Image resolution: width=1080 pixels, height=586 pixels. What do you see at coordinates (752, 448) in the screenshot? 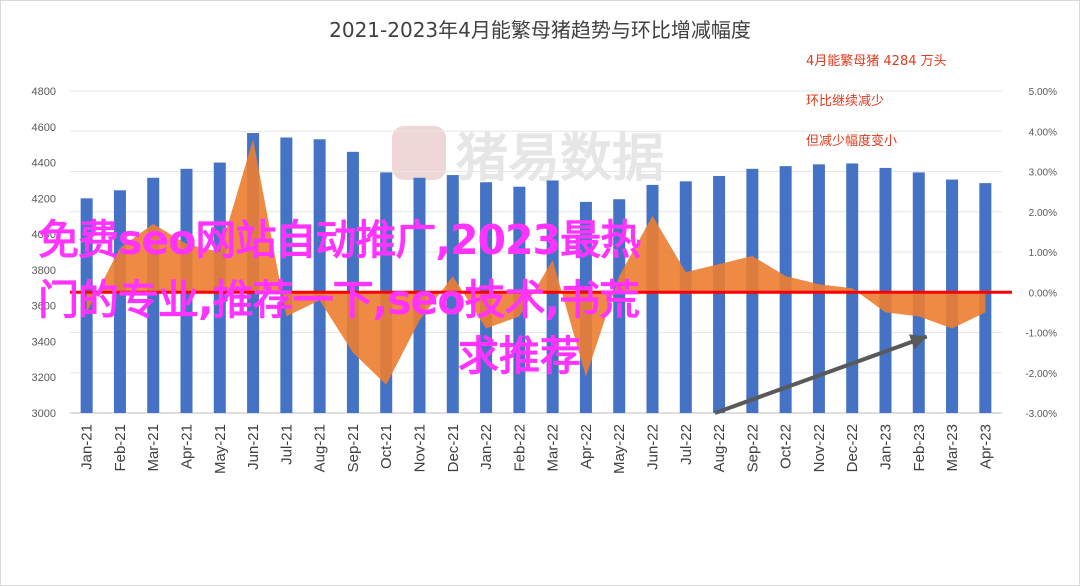
I see `x-tick-label: Sep-22` at bounding box center [752, 448].